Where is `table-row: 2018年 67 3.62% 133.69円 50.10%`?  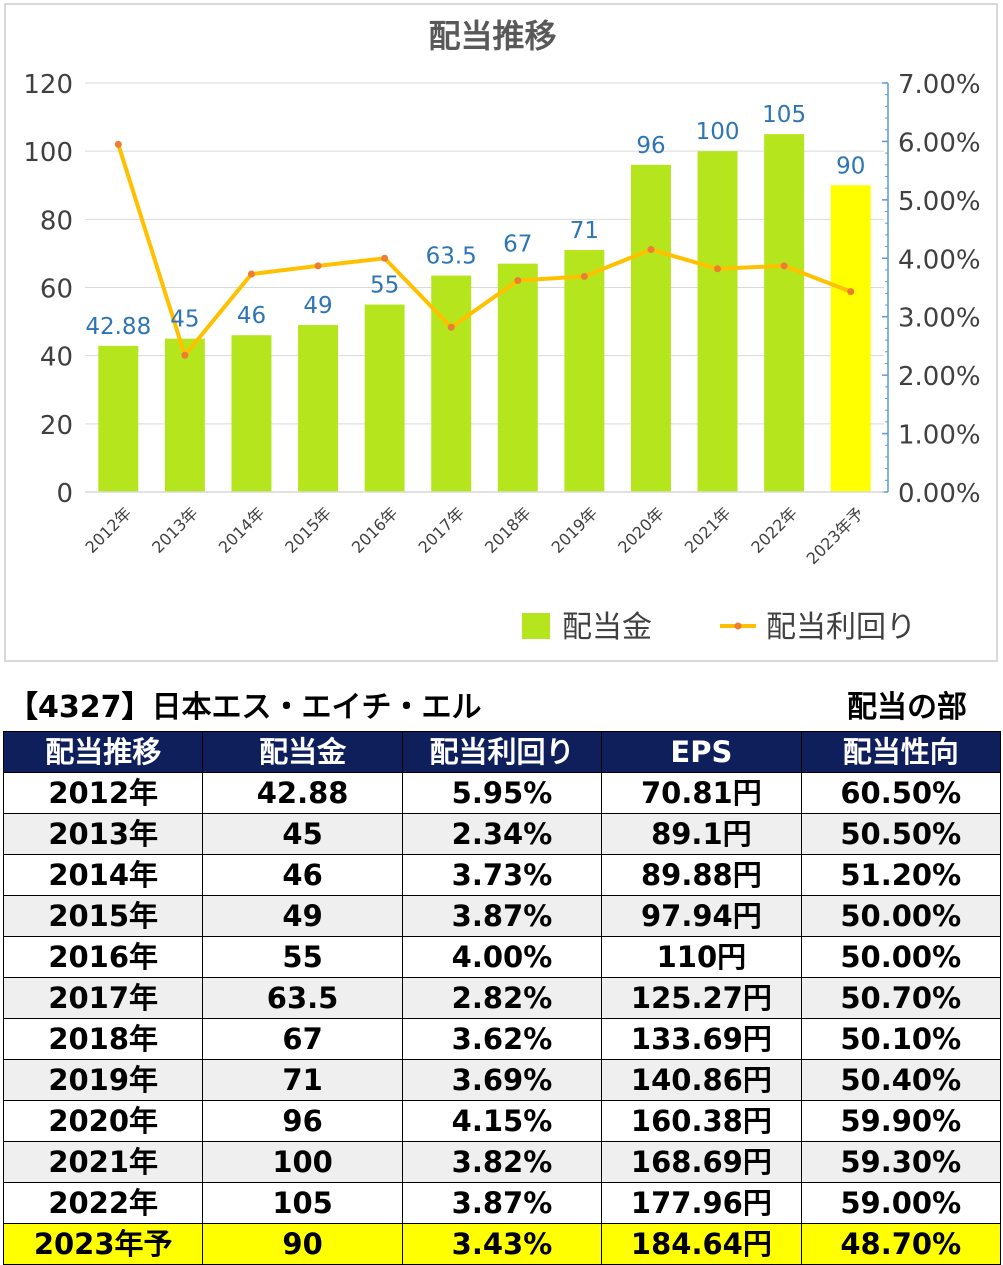 table-row: 2018年 67 3.62% 133.69円 50.10% is located at coordinates (502, 1039).